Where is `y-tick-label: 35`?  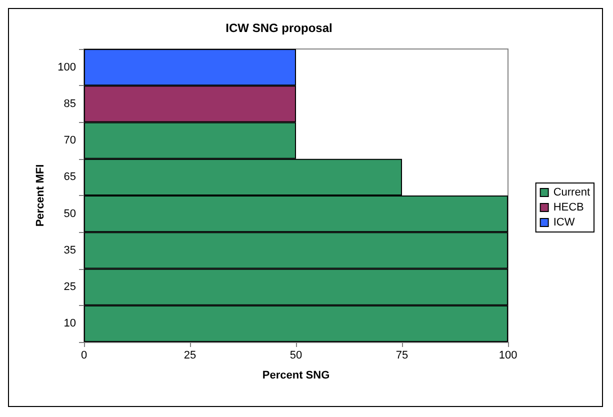 y-tick-label: 35 is located at coordinates (70, 250).